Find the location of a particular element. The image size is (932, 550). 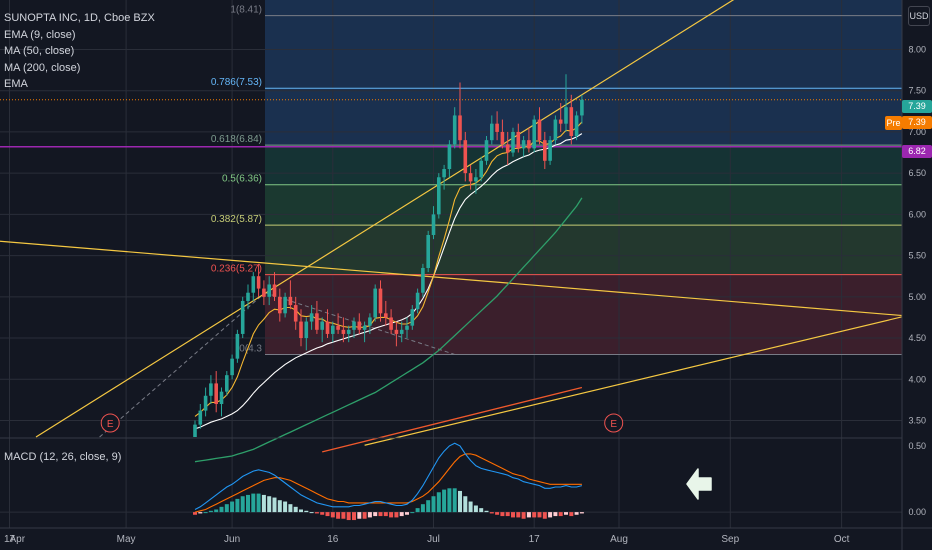

arrow-left-icon is located at coordinates (699, 484).